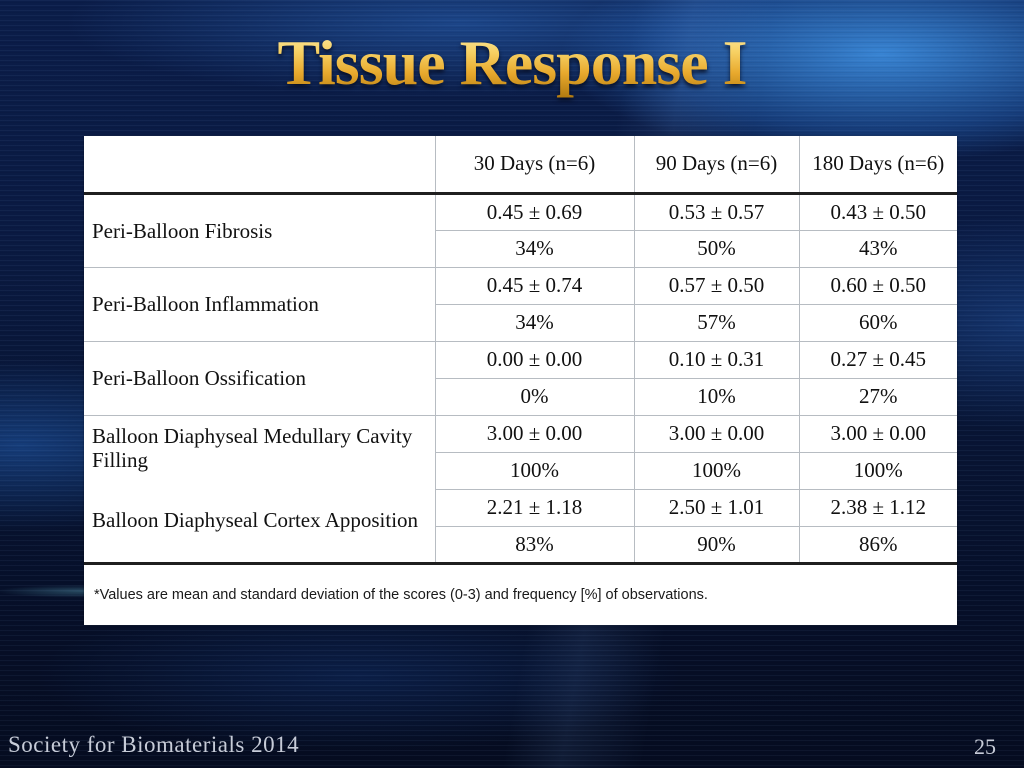  What do you see at coordinates (878, 248) in the screenshot?
I see `frequency-cell: 43%` at bounding box center [878, 248].